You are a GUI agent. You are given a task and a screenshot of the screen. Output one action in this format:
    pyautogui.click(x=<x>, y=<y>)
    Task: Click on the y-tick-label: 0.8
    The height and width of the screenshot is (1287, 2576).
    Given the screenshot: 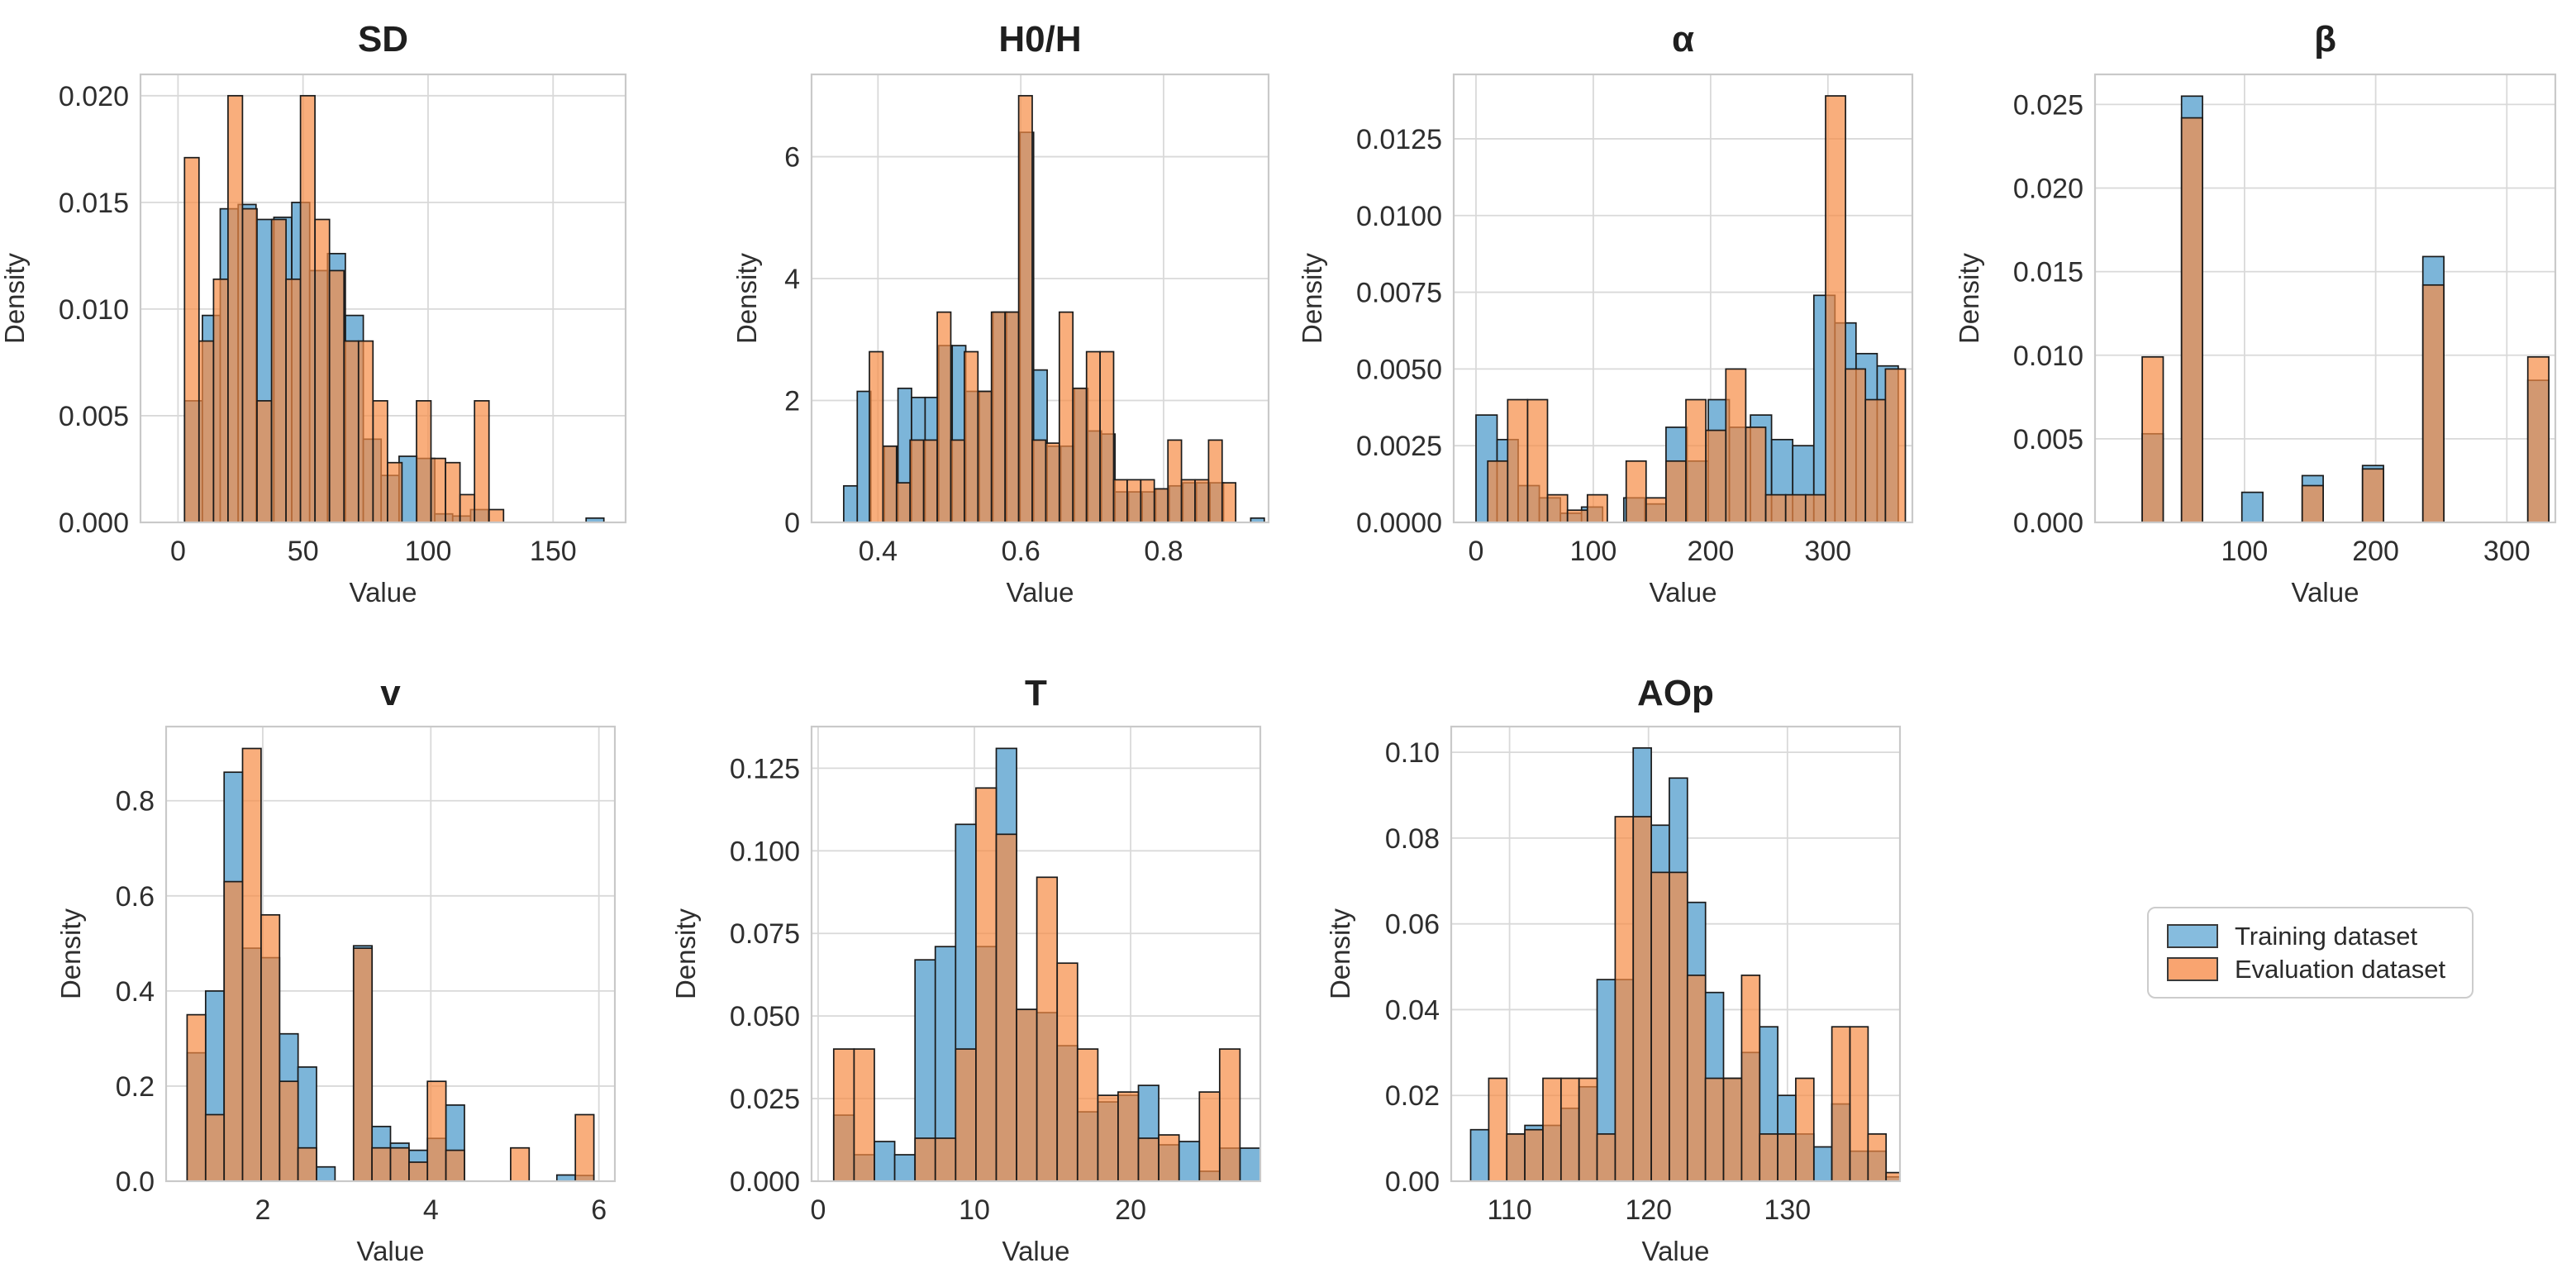 What is the action you would take?
    pyautogui.click(x=136, y=801)
    